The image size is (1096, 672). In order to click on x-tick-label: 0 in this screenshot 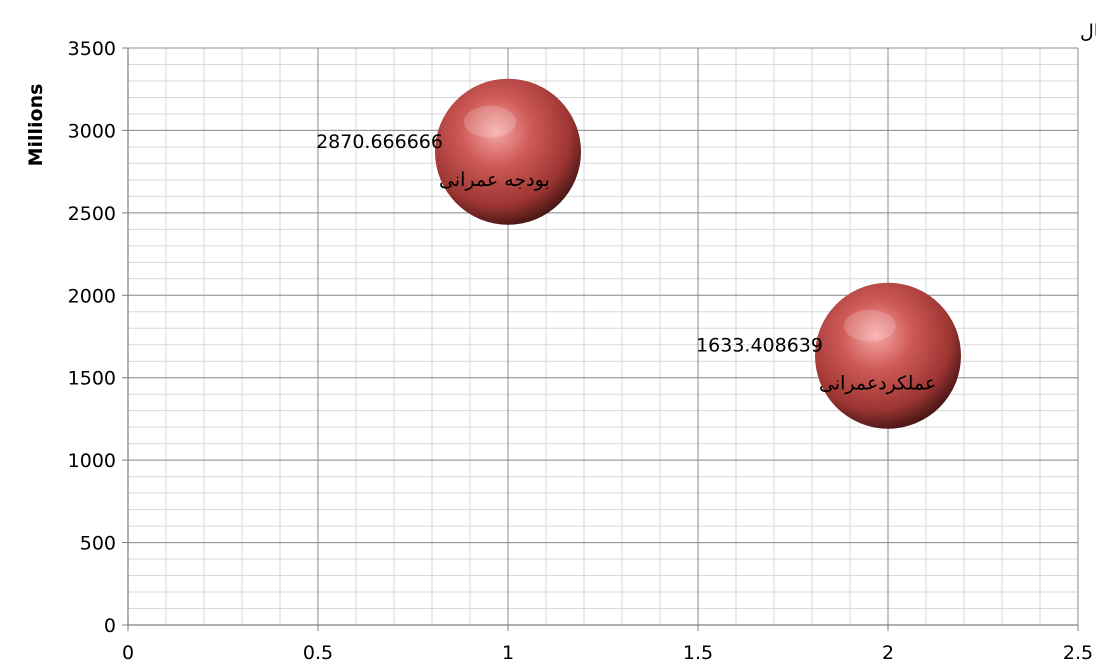, I will do `click(128, 653)`.